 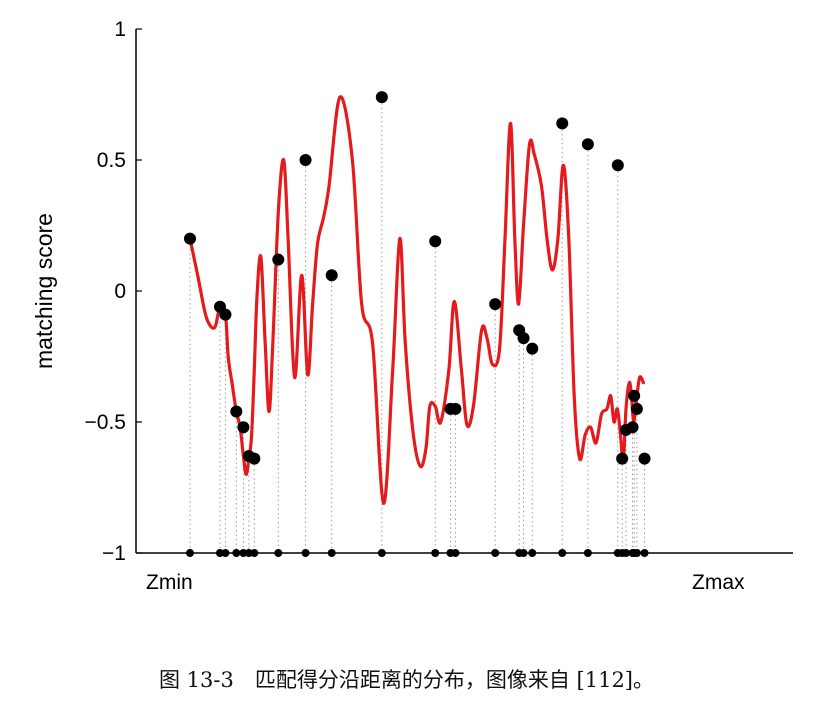 I want to click on y-tick-label: 0.5, so click(x=111, y=160).